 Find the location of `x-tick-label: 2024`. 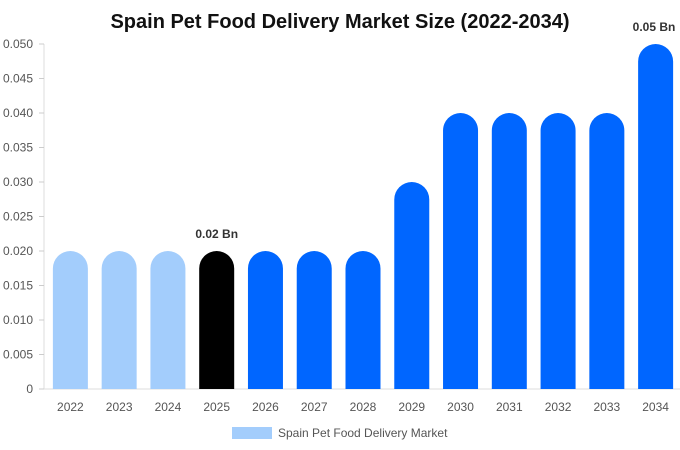

x-tick-label: 2024 is located at coordinates (168, 407).